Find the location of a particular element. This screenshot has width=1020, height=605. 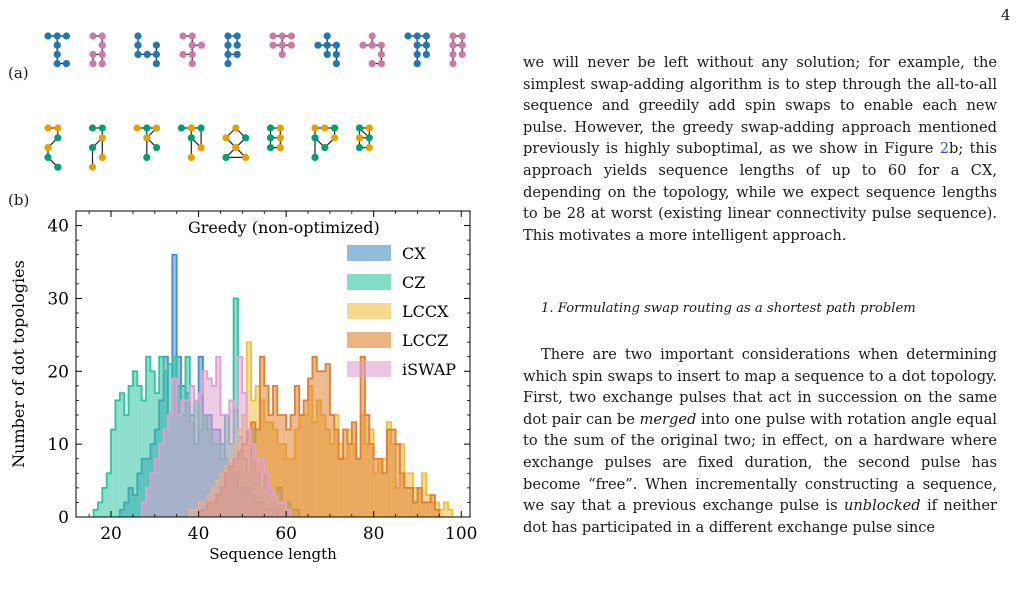

figure-reference-link: 2 is located at coordinates (944, 149).